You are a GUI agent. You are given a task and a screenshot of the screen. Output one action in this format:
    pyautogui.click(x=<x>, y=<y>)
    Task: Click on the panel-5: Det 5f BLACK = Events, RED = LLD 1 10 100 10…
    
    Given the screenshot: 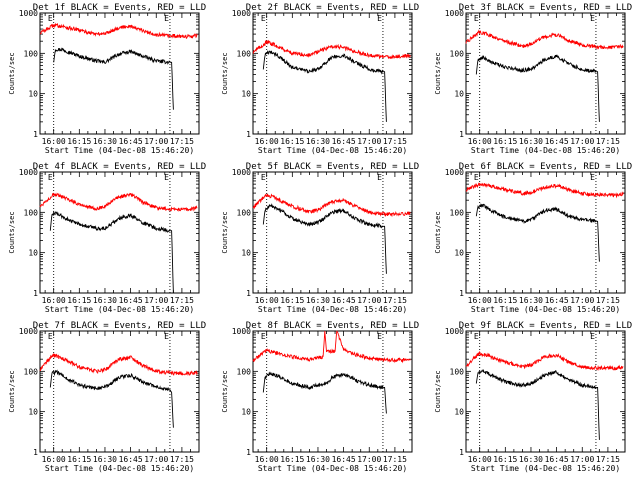 What is the action you would take?
    pyautogui.click(x=320, y=238)
    